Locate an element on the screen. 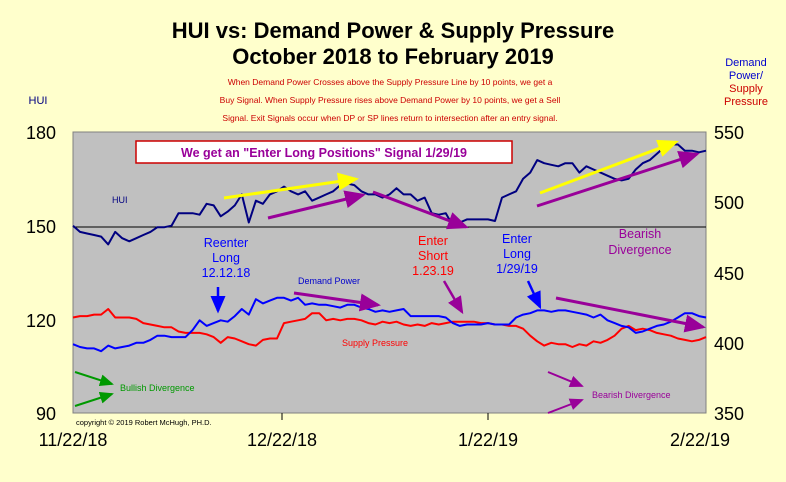 The width and height of the screenshot is (786, 482). supply-series-label: Supply Pressure is located at coordinates (375, 343).